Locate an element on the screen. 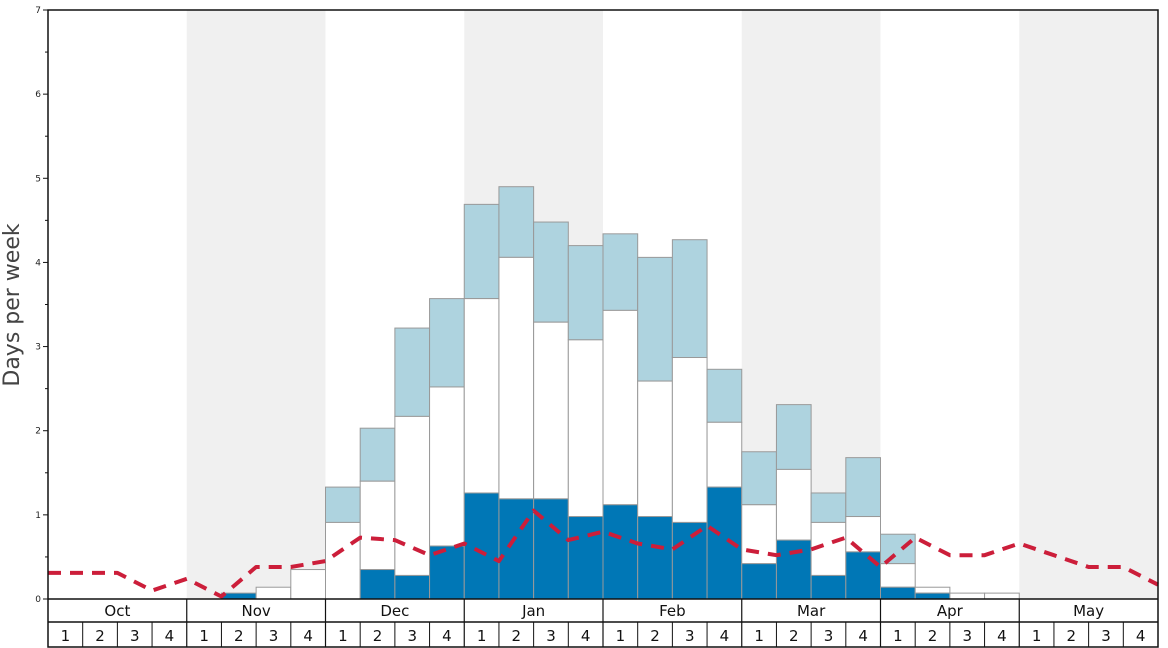 Image resolution: width=1168 pixels, height=648 pixels. bar-light-mar-w2 is located at coordinates (793, 437).